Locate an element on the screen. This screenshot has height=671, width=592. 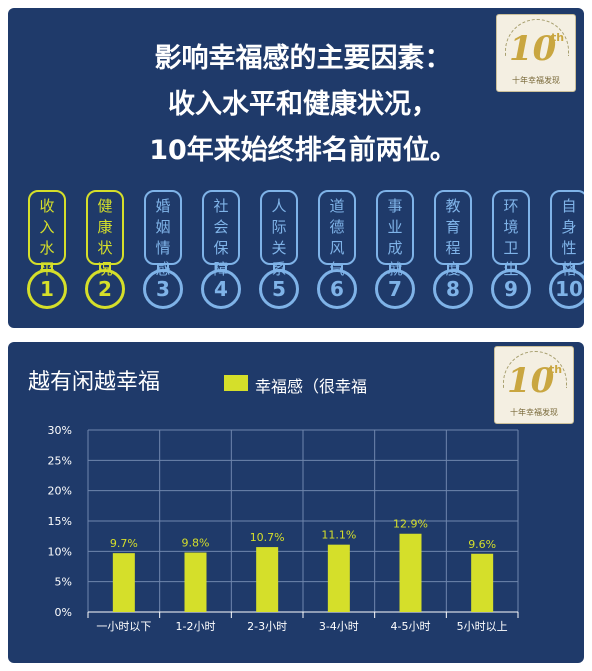
factor-pill-1: 收入水平 is located at coordinates (47, 234).